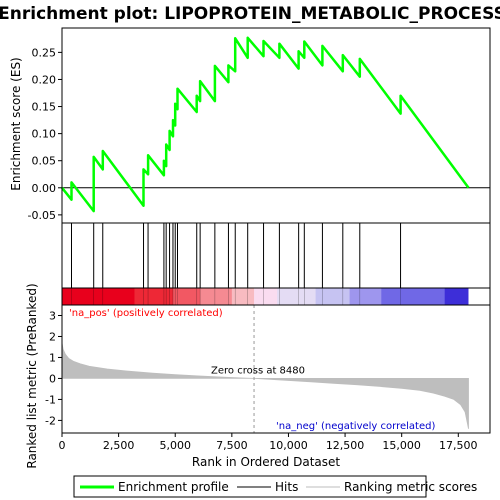 The height and width of the screenshot is (500, 500). Describe the element at coordinates (410, 487) in the screenshot. I see `legend-label-metric: Ranking metric scores` at that location.